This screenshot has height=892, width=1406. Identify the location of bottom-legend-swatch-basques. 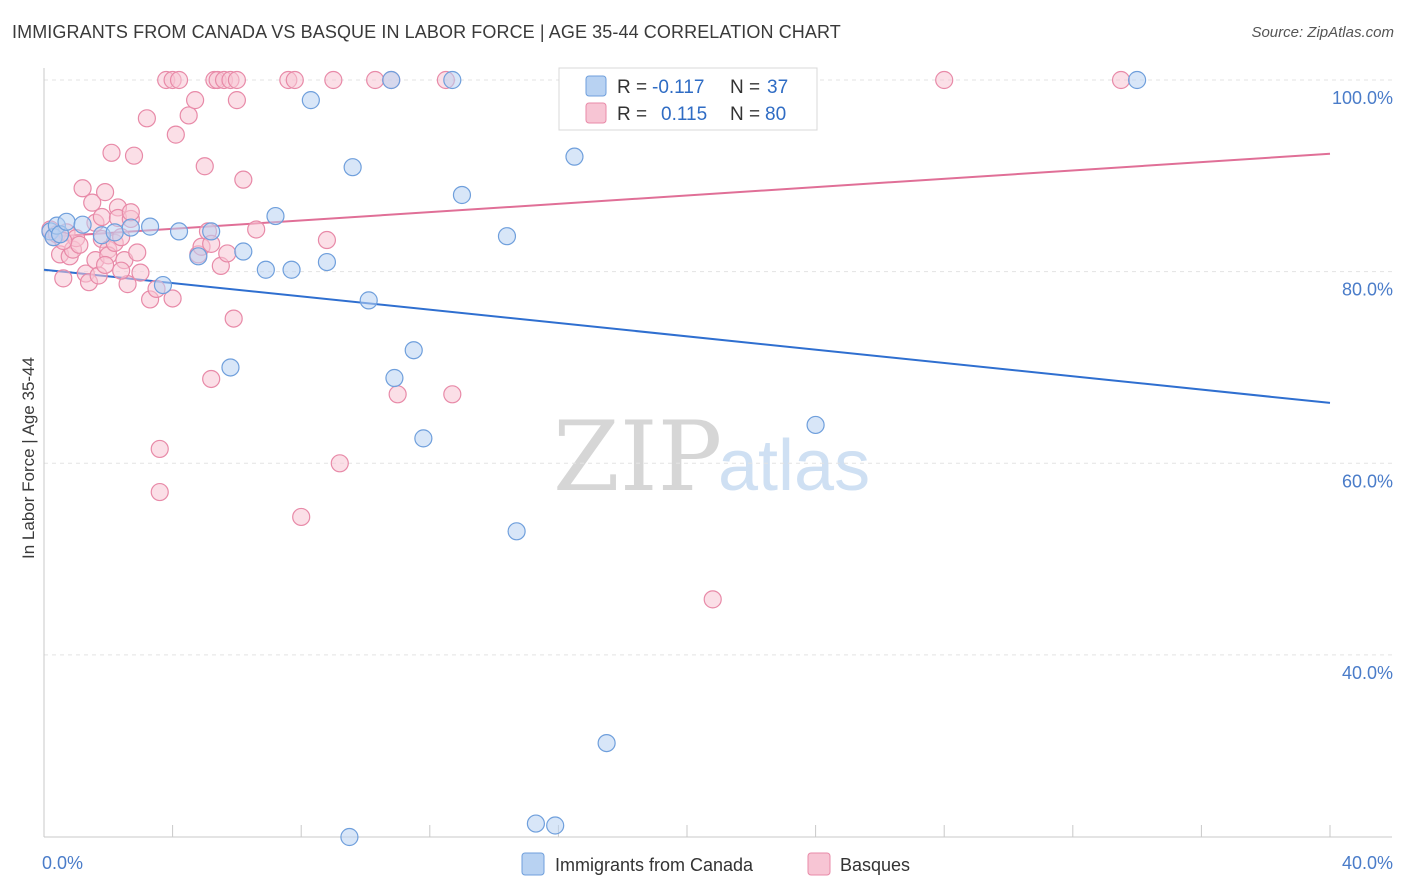
(819, 864).